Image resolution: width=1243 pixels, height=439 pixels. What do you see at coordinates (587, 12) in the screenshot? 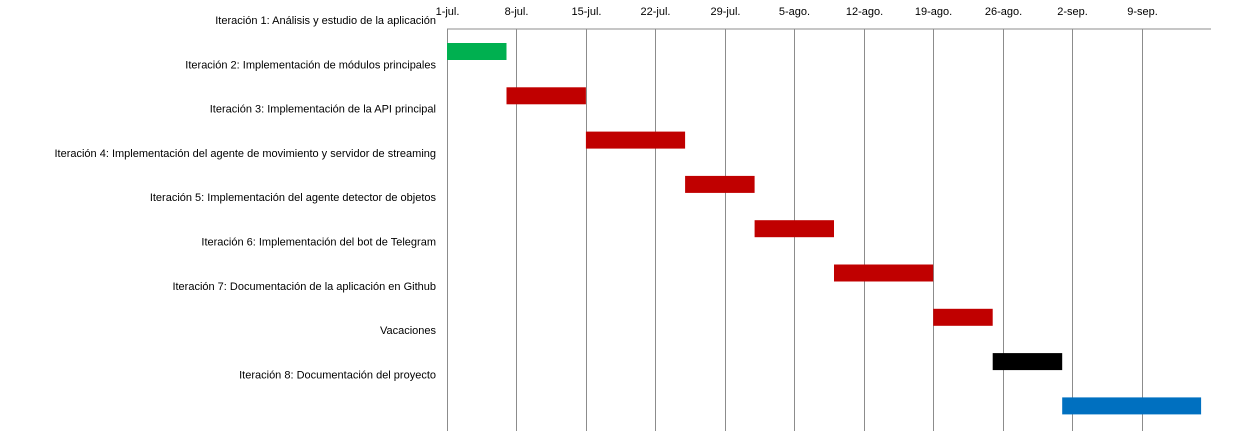
I see `x-tick-label: 15-jul.` at bounding box center [587, 12].